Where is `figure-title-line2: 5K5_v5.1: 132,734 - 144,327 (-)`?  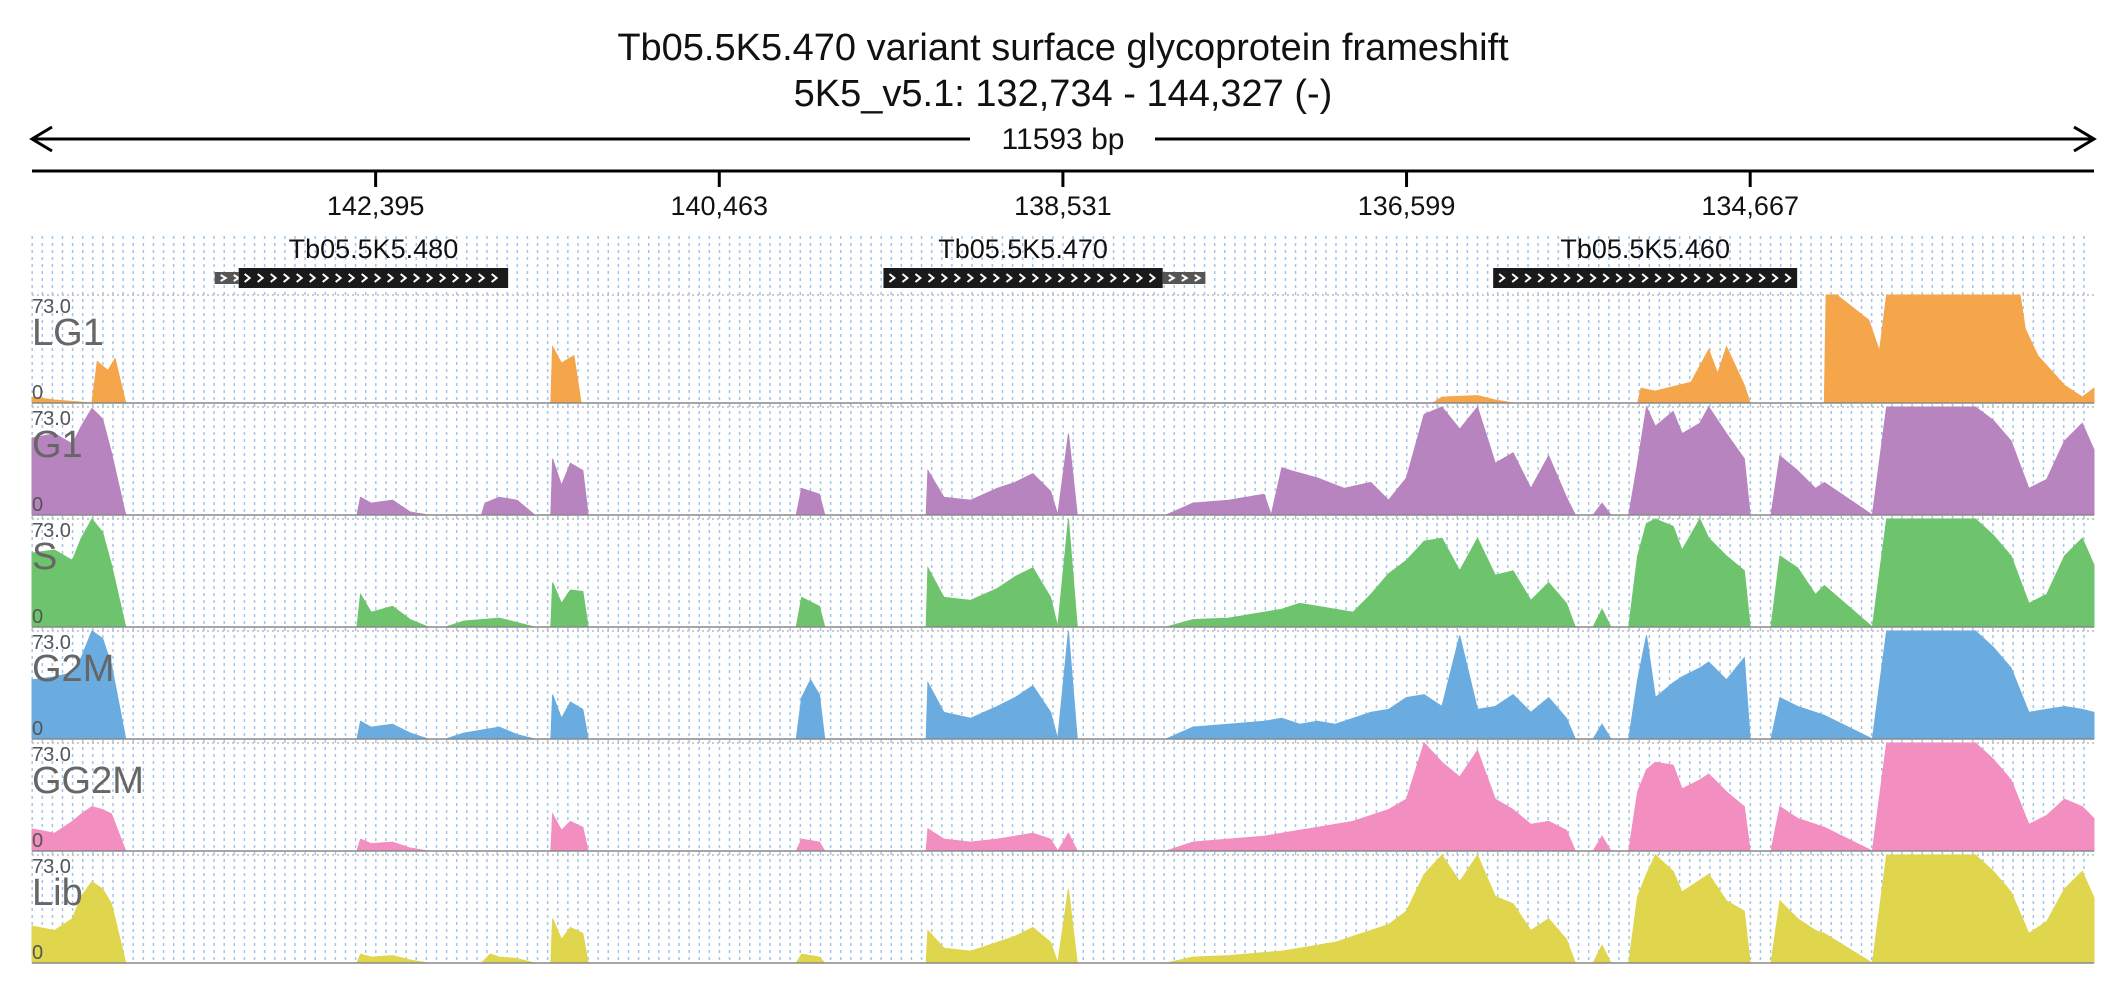 figure-title-line2: 5K5_v5.1: 132,734 - 144,327 (-) is located at coordinates (1063, 94).